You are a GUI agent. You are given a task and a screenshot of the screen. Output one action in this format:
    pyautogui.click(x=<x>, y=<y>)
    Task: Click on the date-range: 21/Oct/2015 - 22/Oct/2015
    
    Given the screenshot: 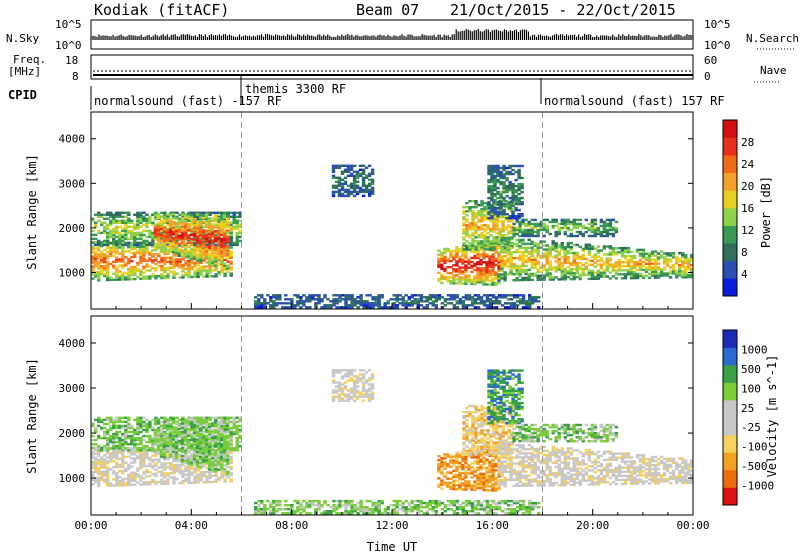 What is the action you would take?
    pyautogui.click(x=563, y=10)
    